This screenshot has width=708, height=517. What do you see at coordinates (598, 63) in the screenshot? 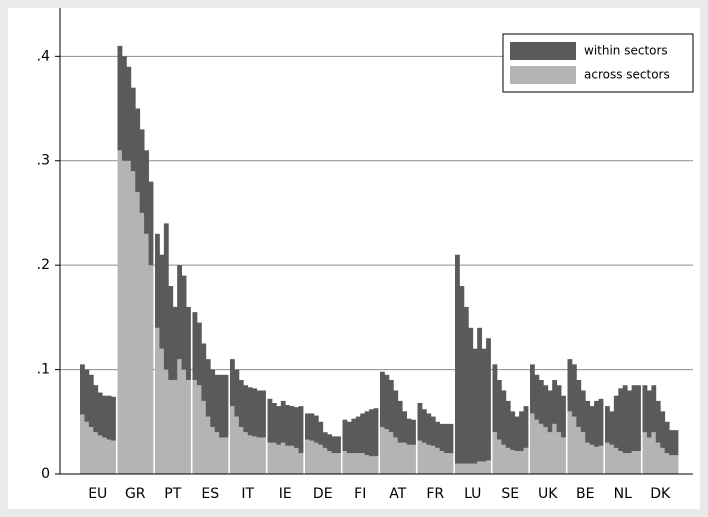
I see `legend: within sectors across sectors` at bounding box center [598, 63].